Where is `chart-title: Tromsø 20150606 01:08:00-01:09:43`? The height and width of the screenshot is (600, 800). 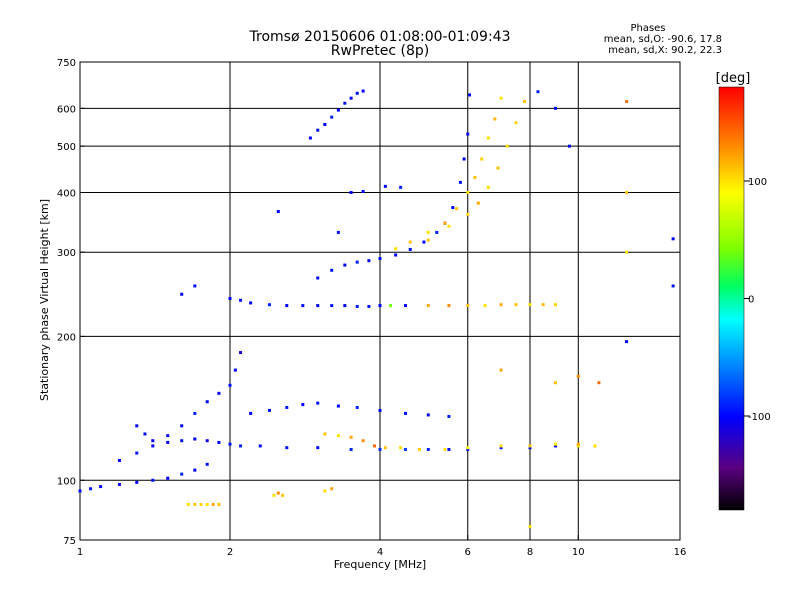
chart-title: Tromsø 20150606 01:08:00-01:09:43 is located at coordinates (380, 37).